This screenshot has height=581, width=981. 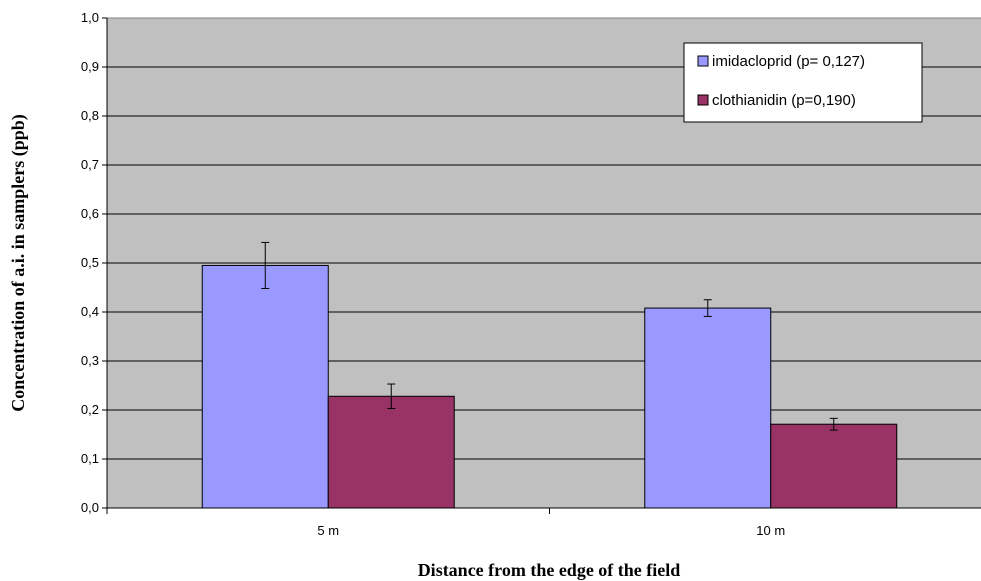 What do you see at coordinates (90, 115) in the screenshot?
I see `y-tick-label: 0,8` at bounding box center [90, 115].